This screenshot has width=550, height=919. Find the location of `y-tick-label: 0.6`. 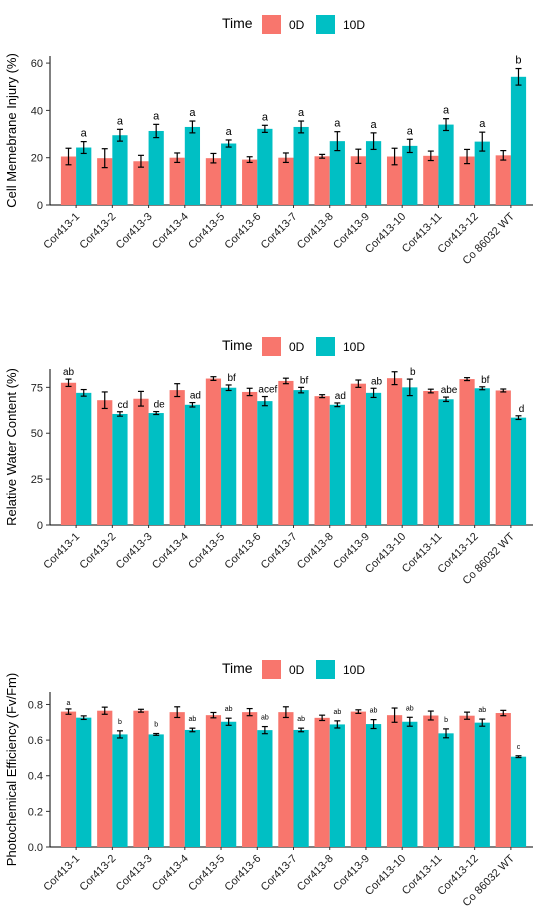

y-tick-label: 0.6 is located at coordinates (35, 741).